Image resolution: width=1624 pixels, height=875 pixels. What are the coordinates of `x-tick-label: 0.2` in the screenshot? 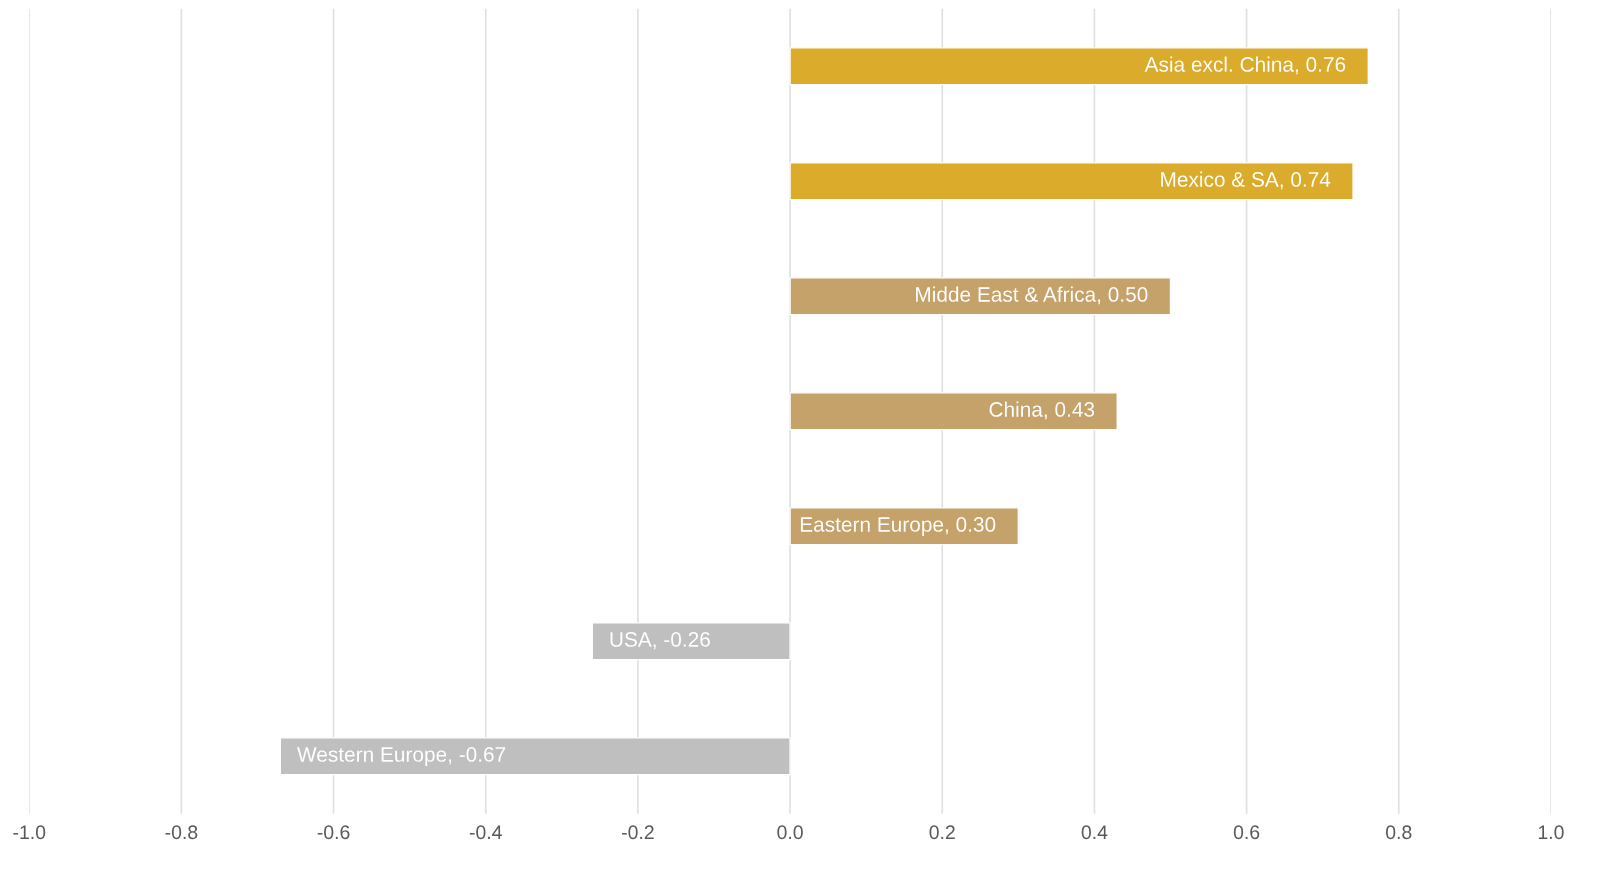 It's located at (942, 832).